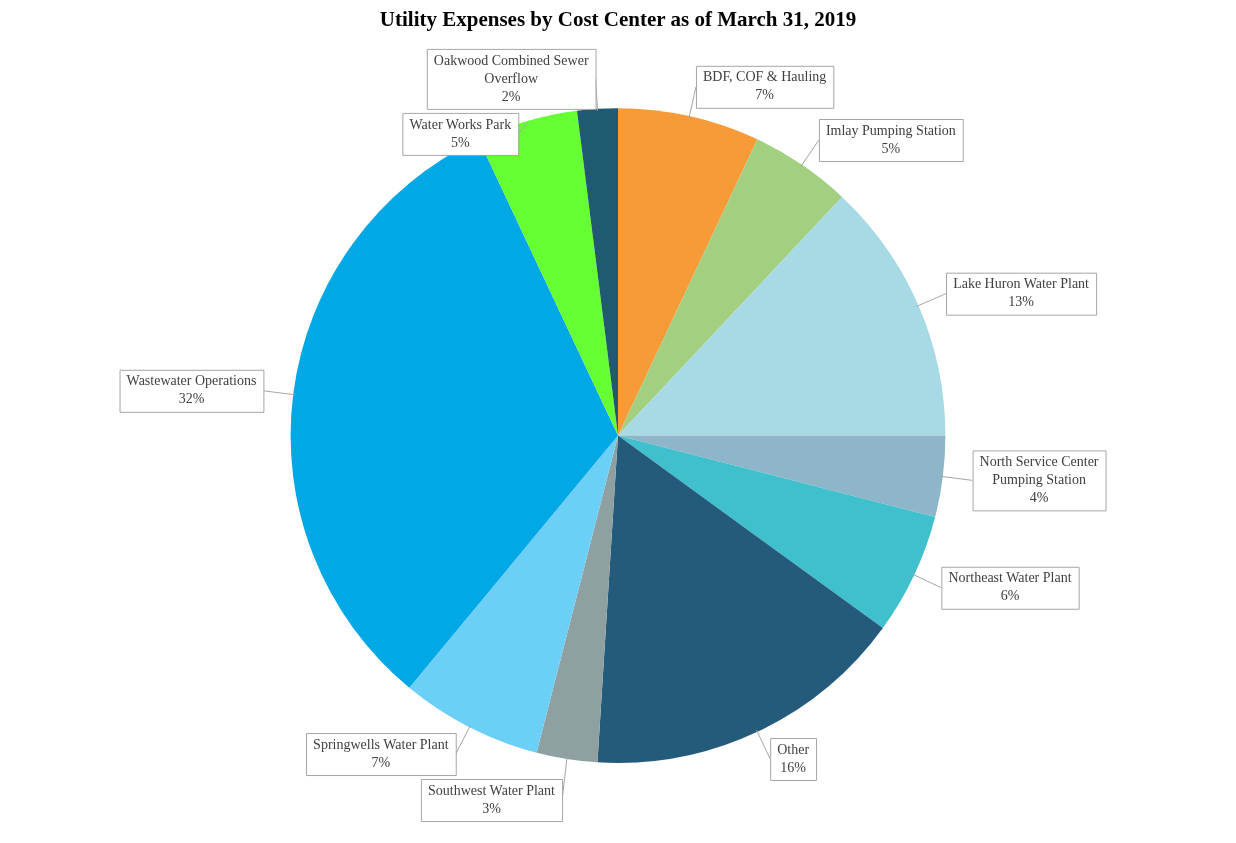 This screenshot has height=843, width=1236. Describe the element at coordinates (793, 767) in the screenshot. I see `data-label: 16%` at that location.